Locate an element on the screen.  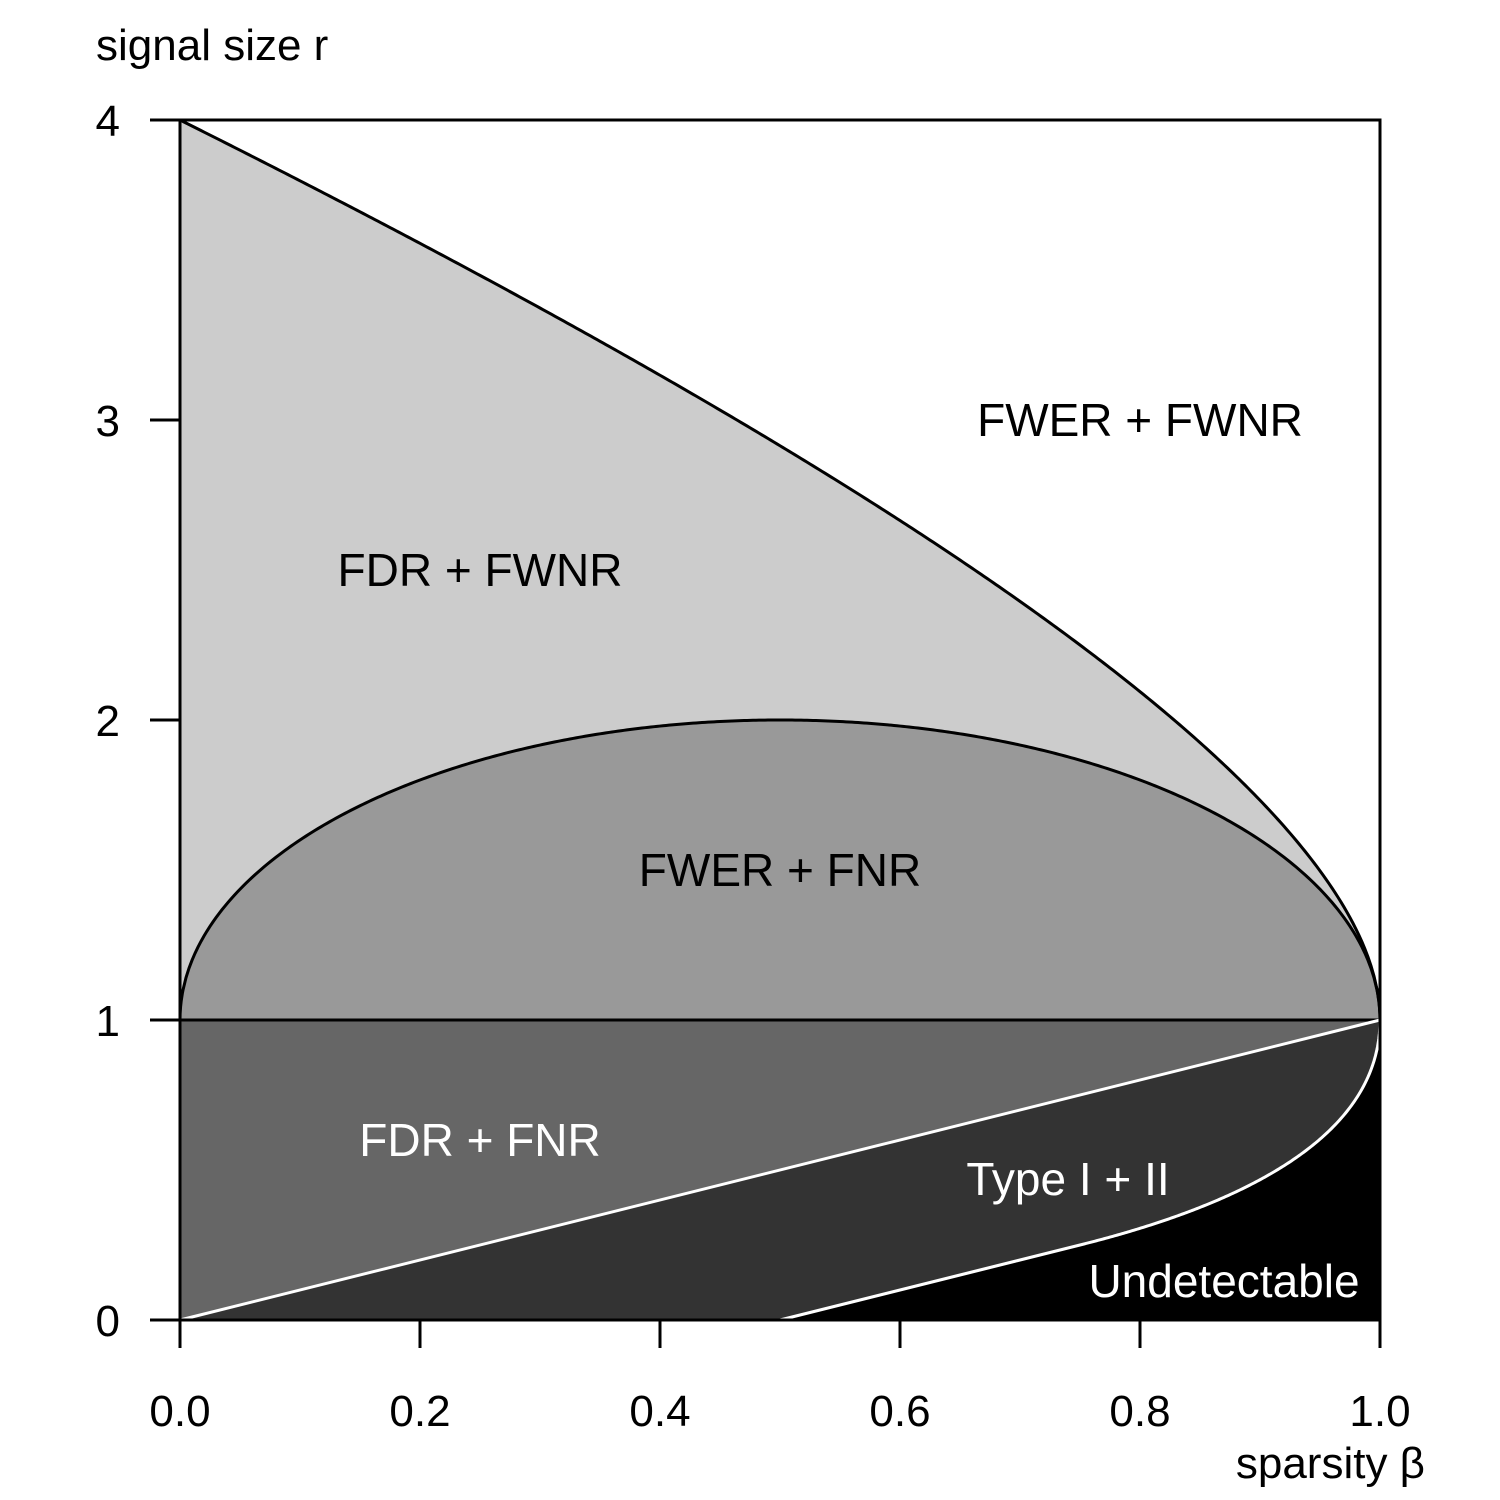
y-tick-label: 0 is located at coordinates (108, 1321).